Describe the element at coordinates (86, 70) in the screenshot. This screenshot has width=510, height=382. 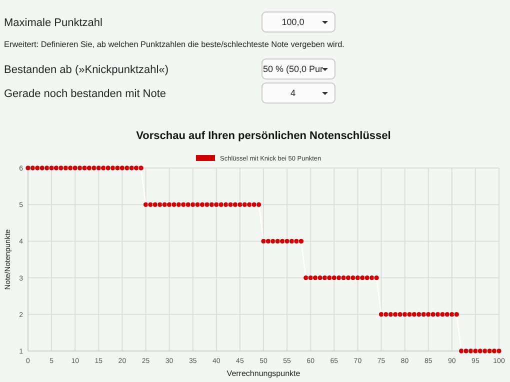
I see `text: Bestanden ab (»Knickpunktzahl«)` at that location.